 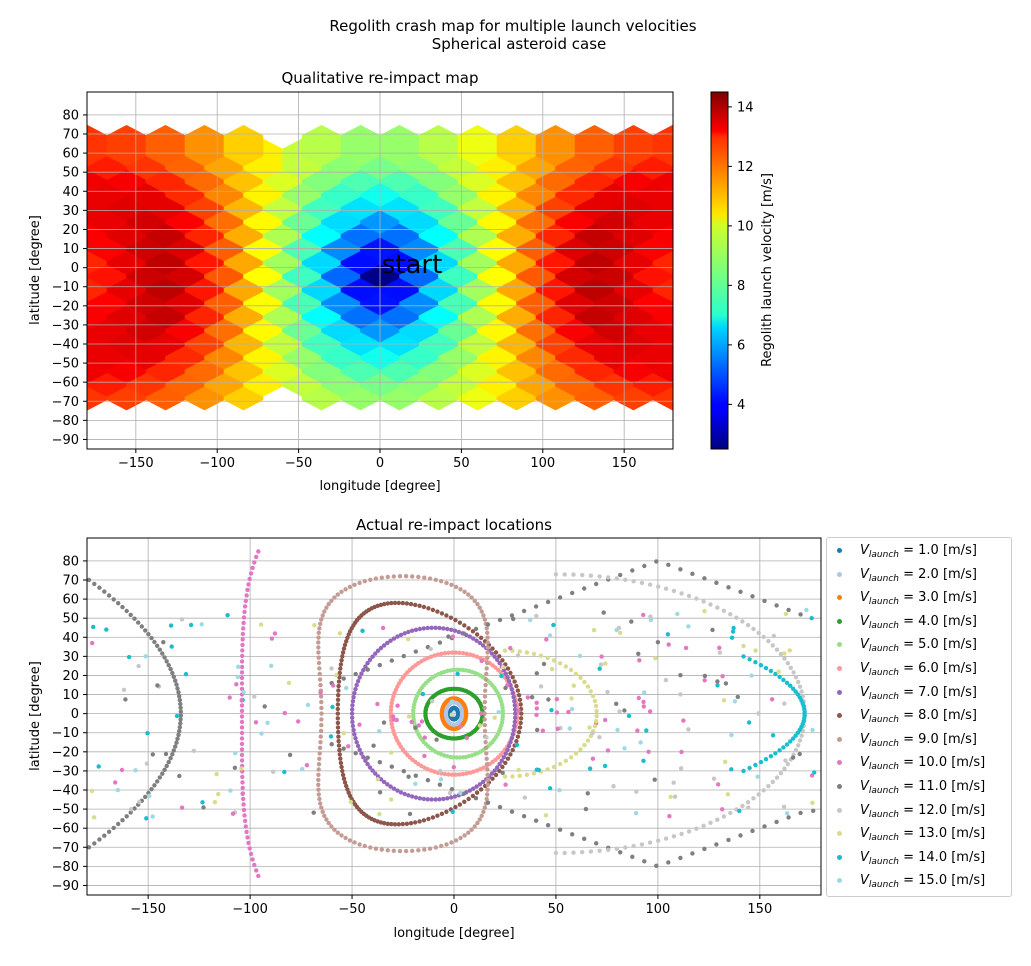 What do you see at coordinates (942, 881) in the screenshot?
I see `legend-value: = 15.0 [m/s]` at bounding box center [942, 881].